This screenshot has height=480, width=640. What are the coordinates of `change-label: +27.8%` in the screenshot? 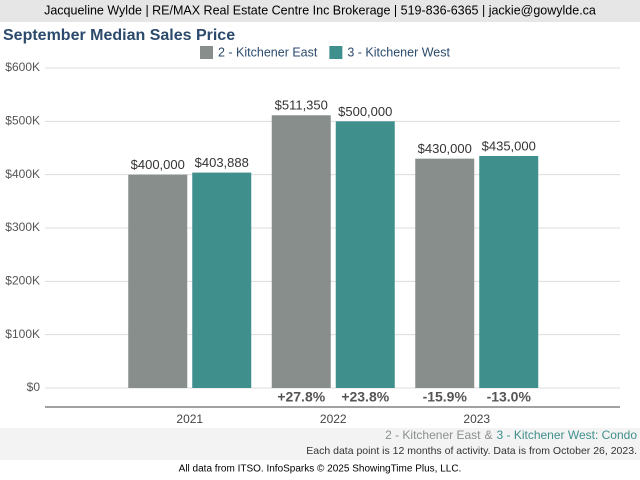 It's located at (301, 397).